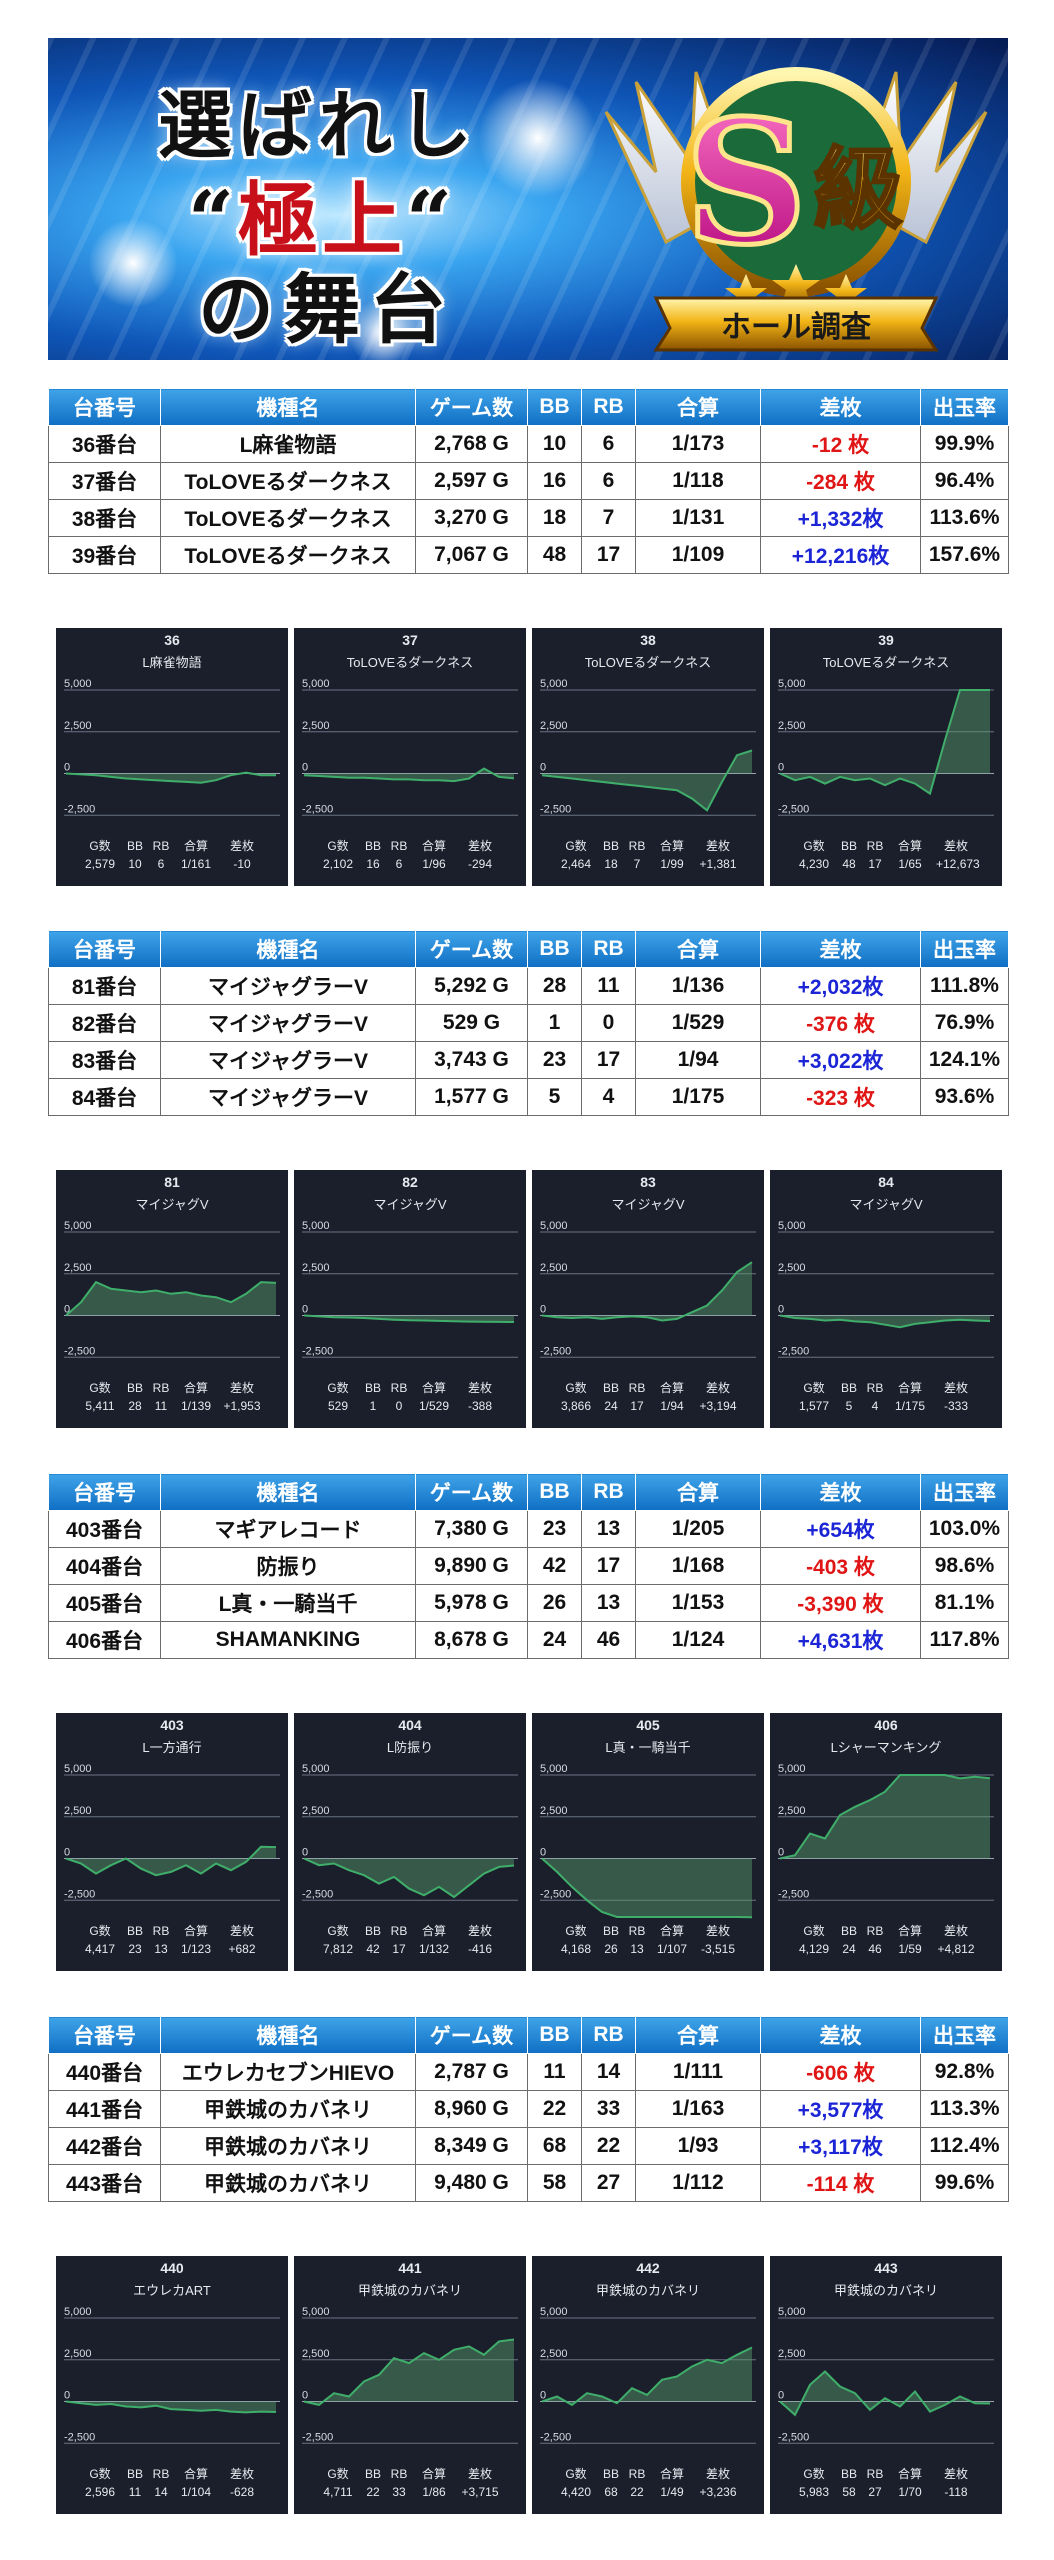  I want to click on gassan-cell: 1/93, so click(698, 2146).